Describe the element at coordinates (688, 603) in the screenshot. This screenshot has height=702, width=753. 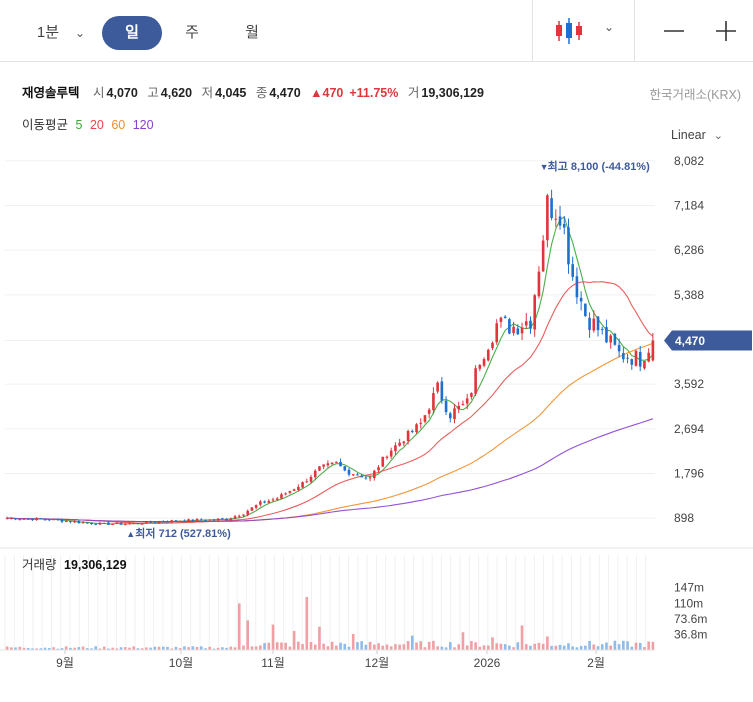
I see `volume-tick-label: 110m` at that location.